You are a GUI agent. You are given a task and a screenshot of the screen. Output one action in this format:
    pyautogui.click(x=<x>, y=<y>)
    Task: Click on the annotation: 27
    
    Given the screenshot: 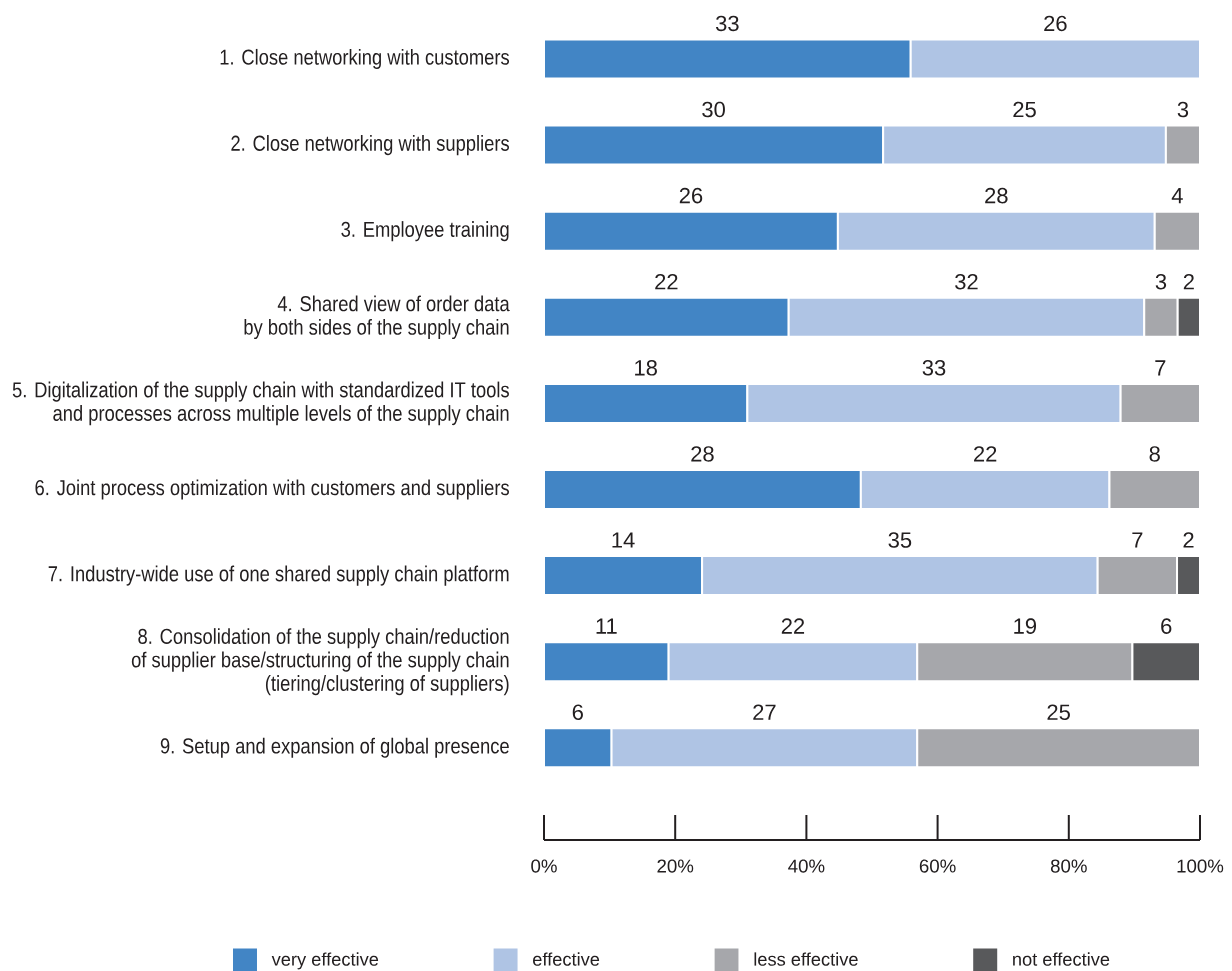 What is the action you would take?
    pyautogui.click(x=764, y=712)
    